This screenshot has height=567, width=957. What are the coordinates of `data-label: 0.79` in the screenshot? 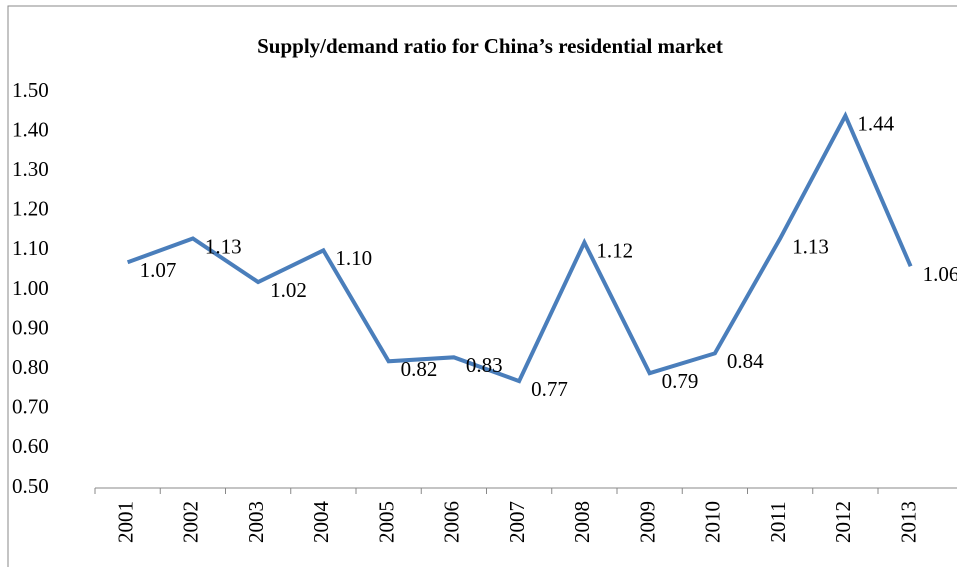 It's located at (680, 381).